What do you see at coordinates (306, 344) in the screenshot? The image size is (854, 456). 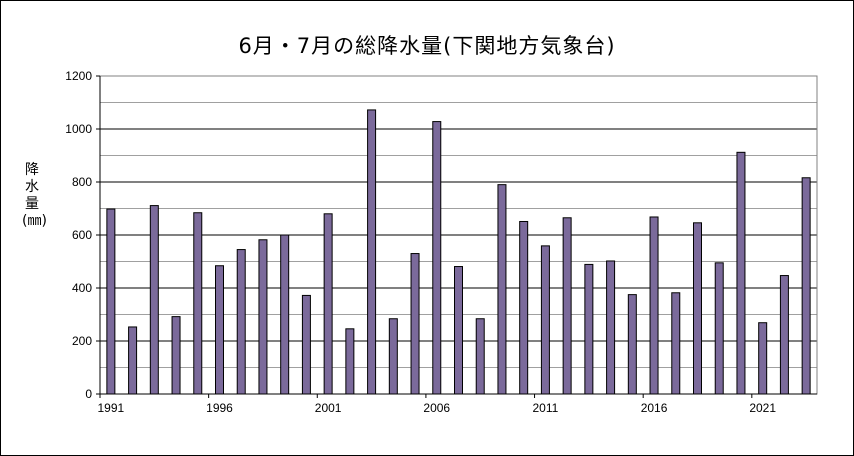 I see `bar-2000` at bounding box center [306, 344].